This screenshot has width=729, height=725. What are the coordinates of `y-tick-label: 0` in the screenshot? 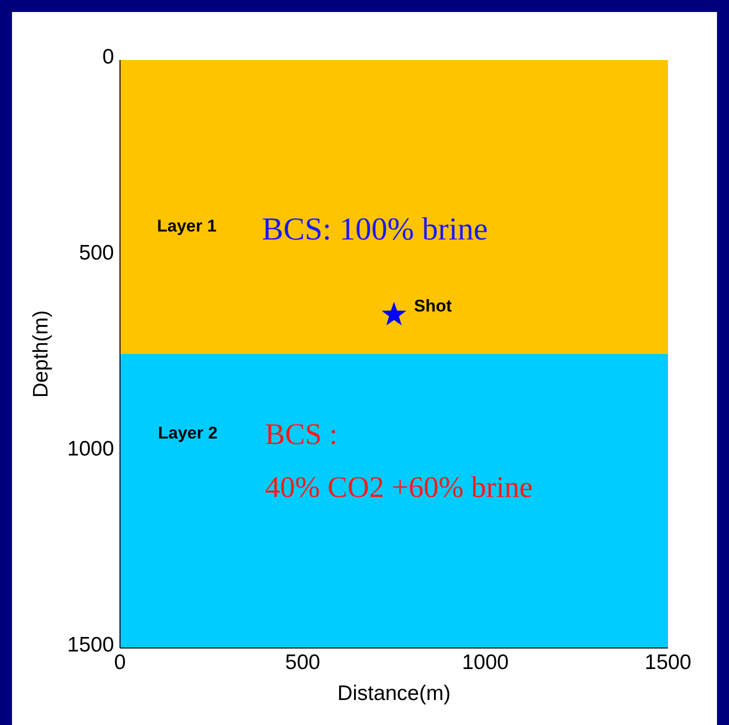 It's located at (108, 56).